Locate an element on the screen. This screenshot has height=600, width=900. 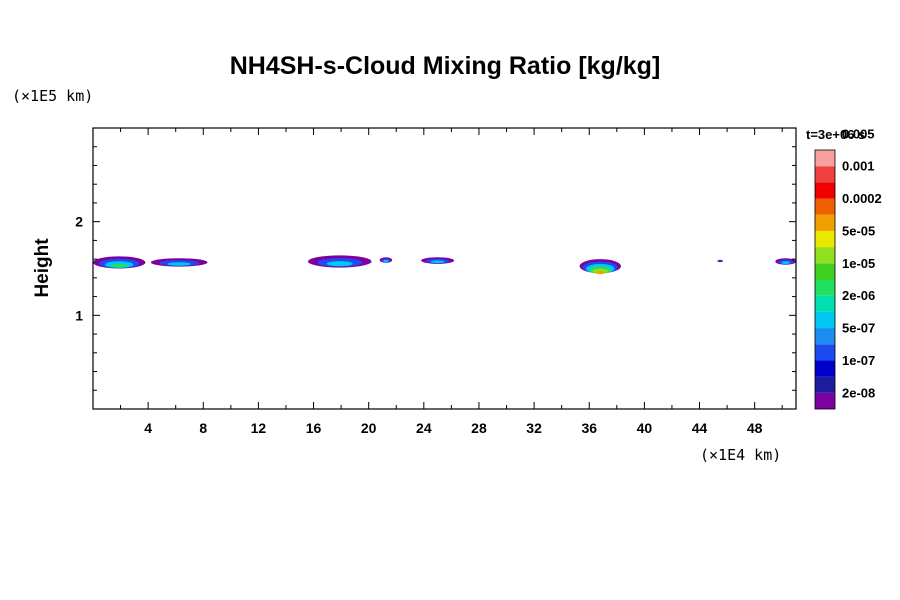
x-tick-label: 28 is located at coordinates (479, 428).